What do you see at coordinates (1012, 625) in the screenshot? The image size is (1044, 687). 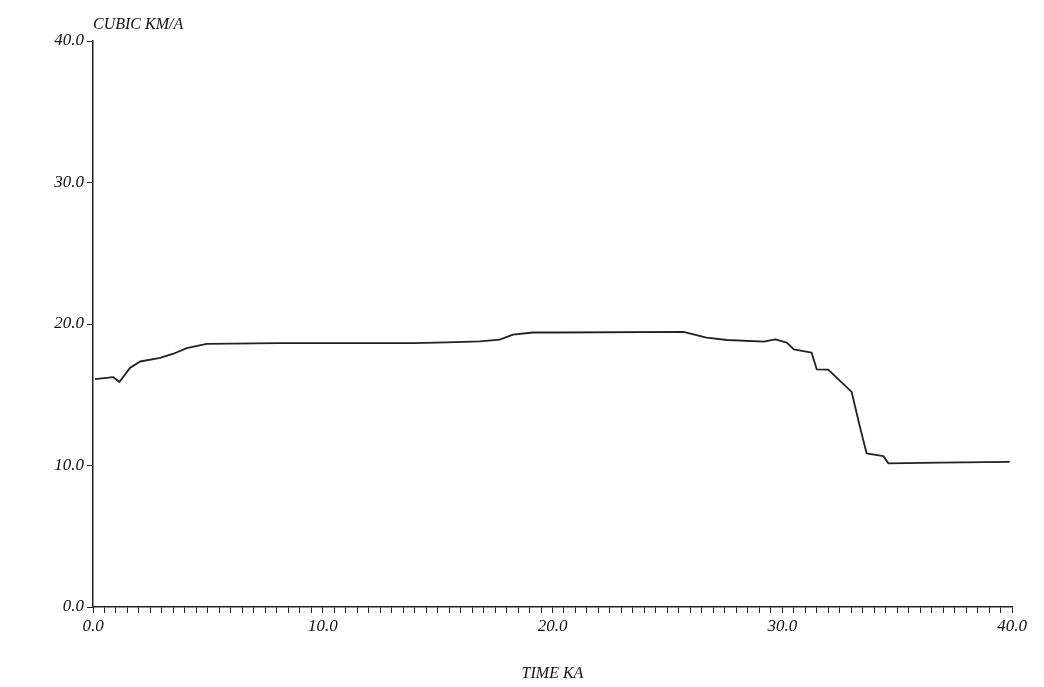 I see `x-tick-label: 40.0` at bounding box center [1012, 625].